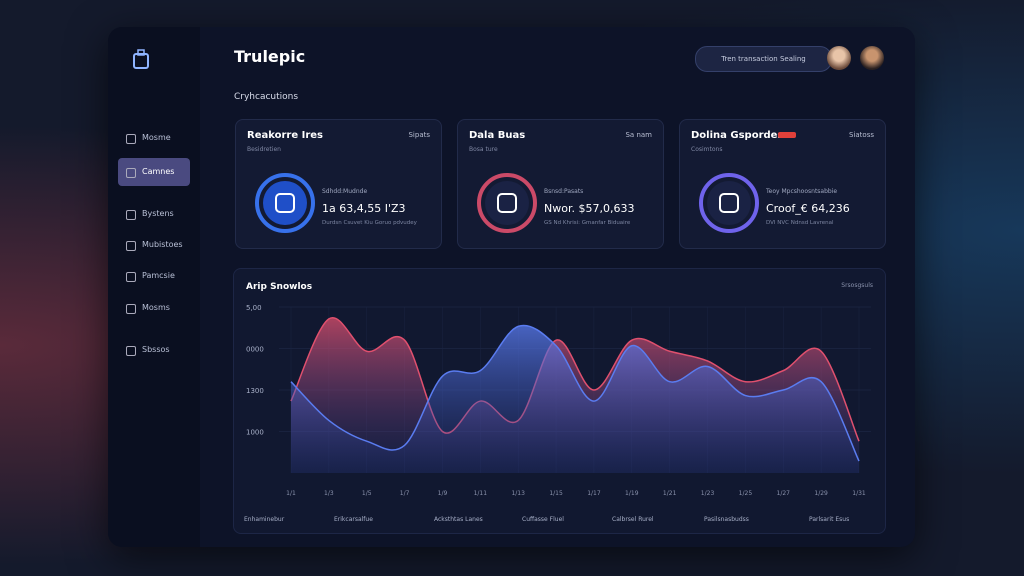 The image size is (1024, 576). Describe the element at coordinates (787, 135) in the screenshot. I see `tag` at that location.